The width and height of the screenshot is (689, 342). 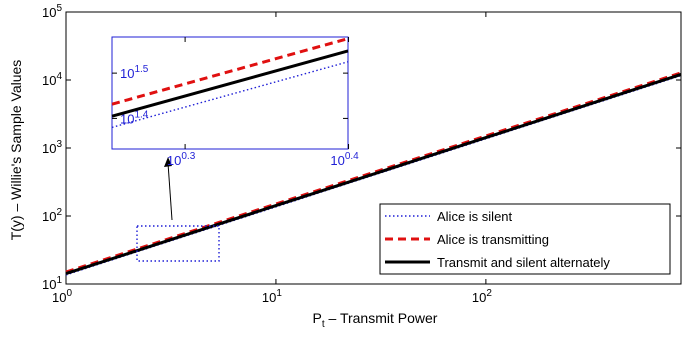 What do you see at coordinates (52, 79) in the screenshot?
I see `main-y-tick-label-3: 10⁴` at bounding box center [52, 79].